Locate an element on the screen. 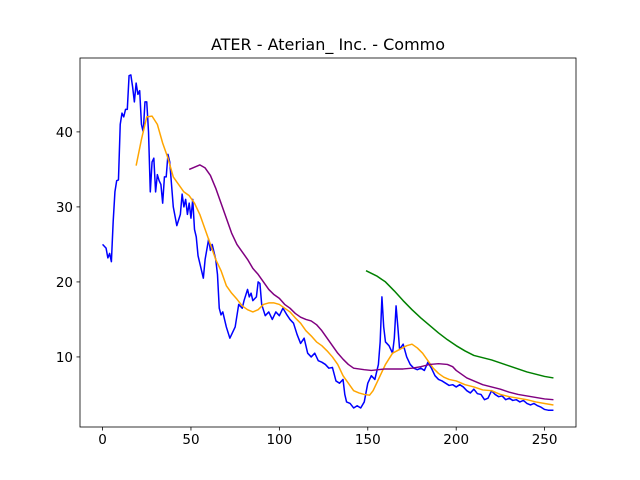  y-tick-label: 10 is located at coordinates (64, 358).